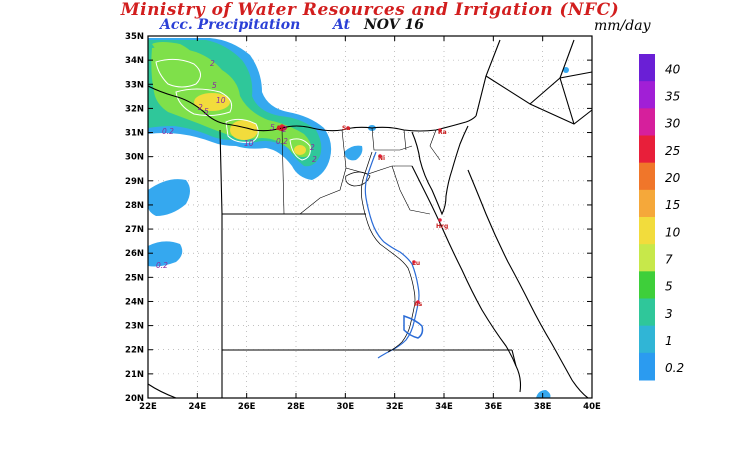 This screenshot has height=463, width=740. What do you see at coordinates (134, 399) in the screenshot?
I see `lat-tick-label: 20N` at bounding box center [134, 399].